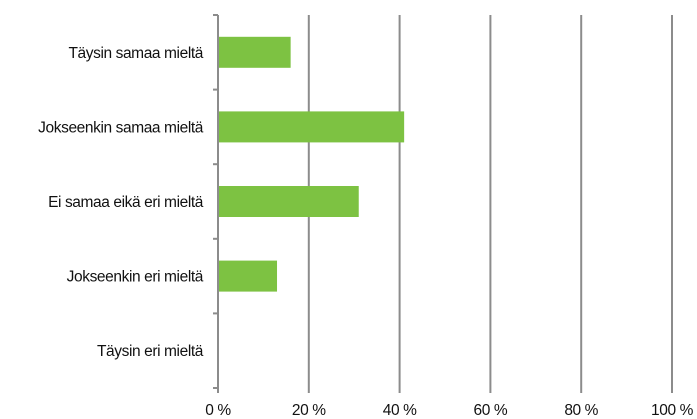 The width and height of the screenshot is (697, 419). What do you see at coordinates (400, 410) in the screenshot?
I see `x-tick-label: 40 %` at bounding box center [400, 410].